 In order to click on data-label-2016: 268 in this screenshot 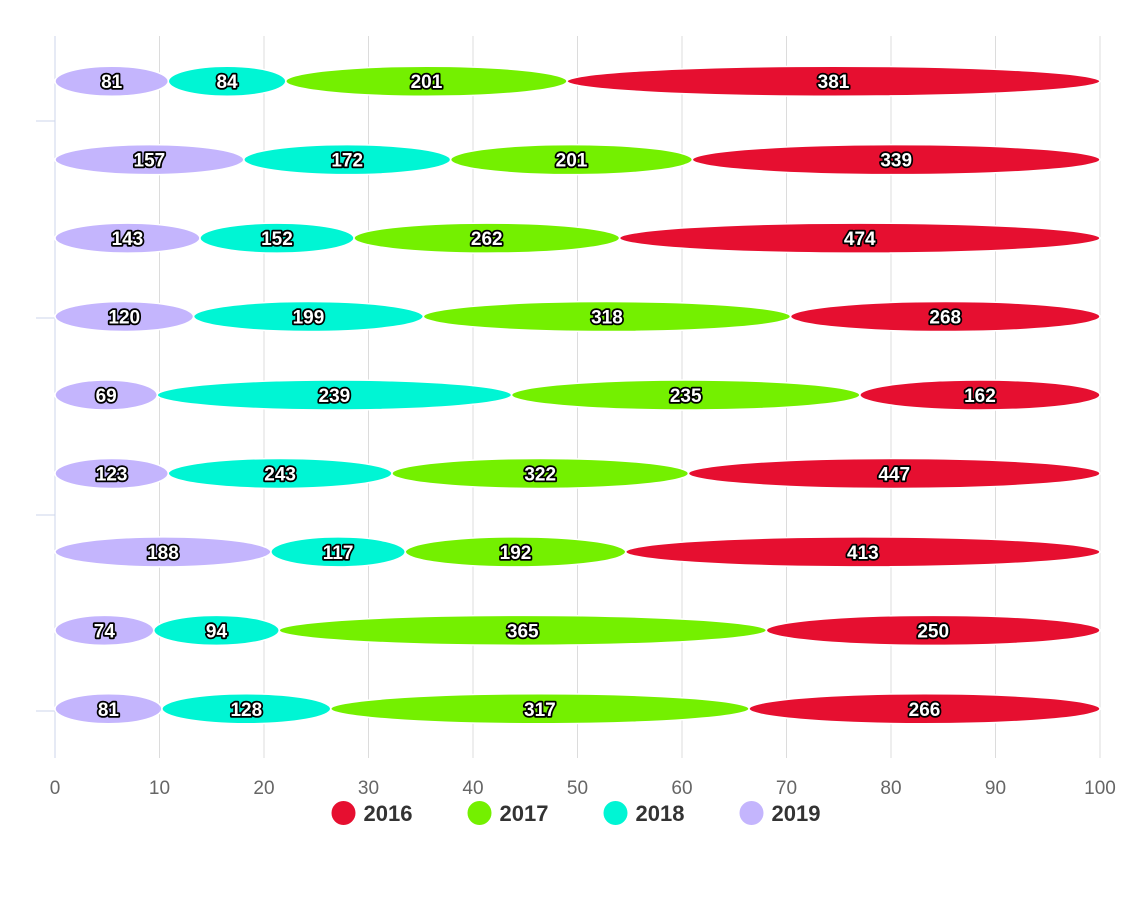, I will do `click(945, 318)`.